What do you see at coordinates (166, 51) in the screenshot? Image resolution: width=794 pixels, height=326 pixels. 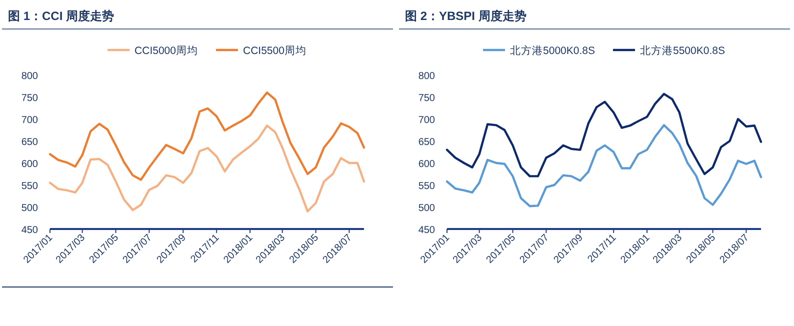 I see `legend-label: CCI5000周均` at bounding box center [166, 51].